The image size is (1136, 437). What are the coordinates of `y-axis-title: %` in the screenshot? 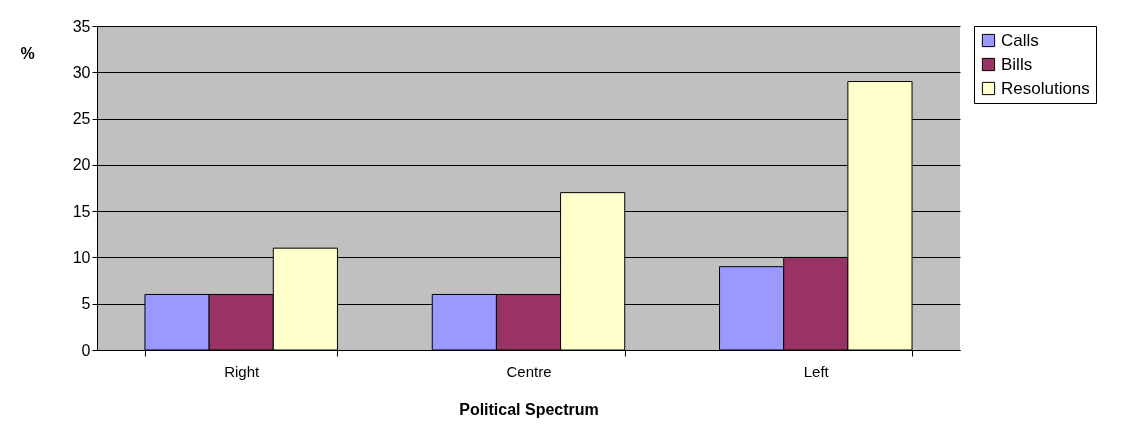 It's located at (27, 53).